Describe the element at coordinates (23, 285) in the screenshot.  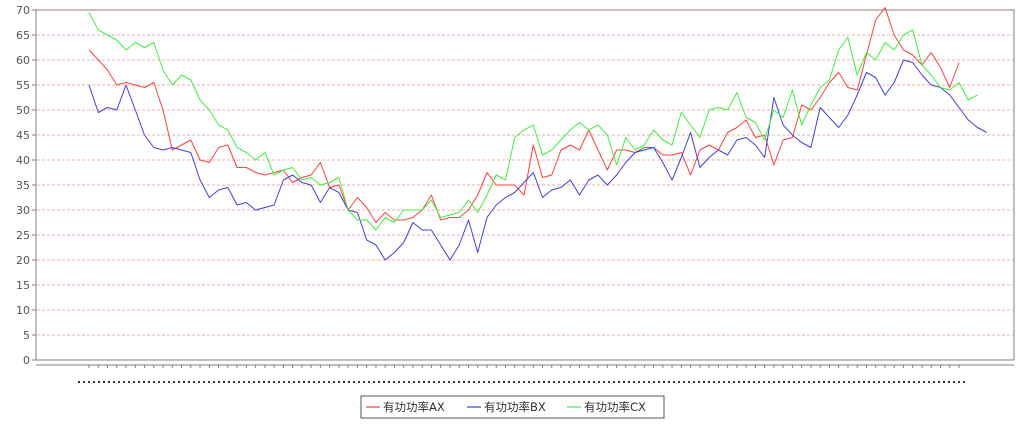
I see `y-tick-label: 15` at that location.